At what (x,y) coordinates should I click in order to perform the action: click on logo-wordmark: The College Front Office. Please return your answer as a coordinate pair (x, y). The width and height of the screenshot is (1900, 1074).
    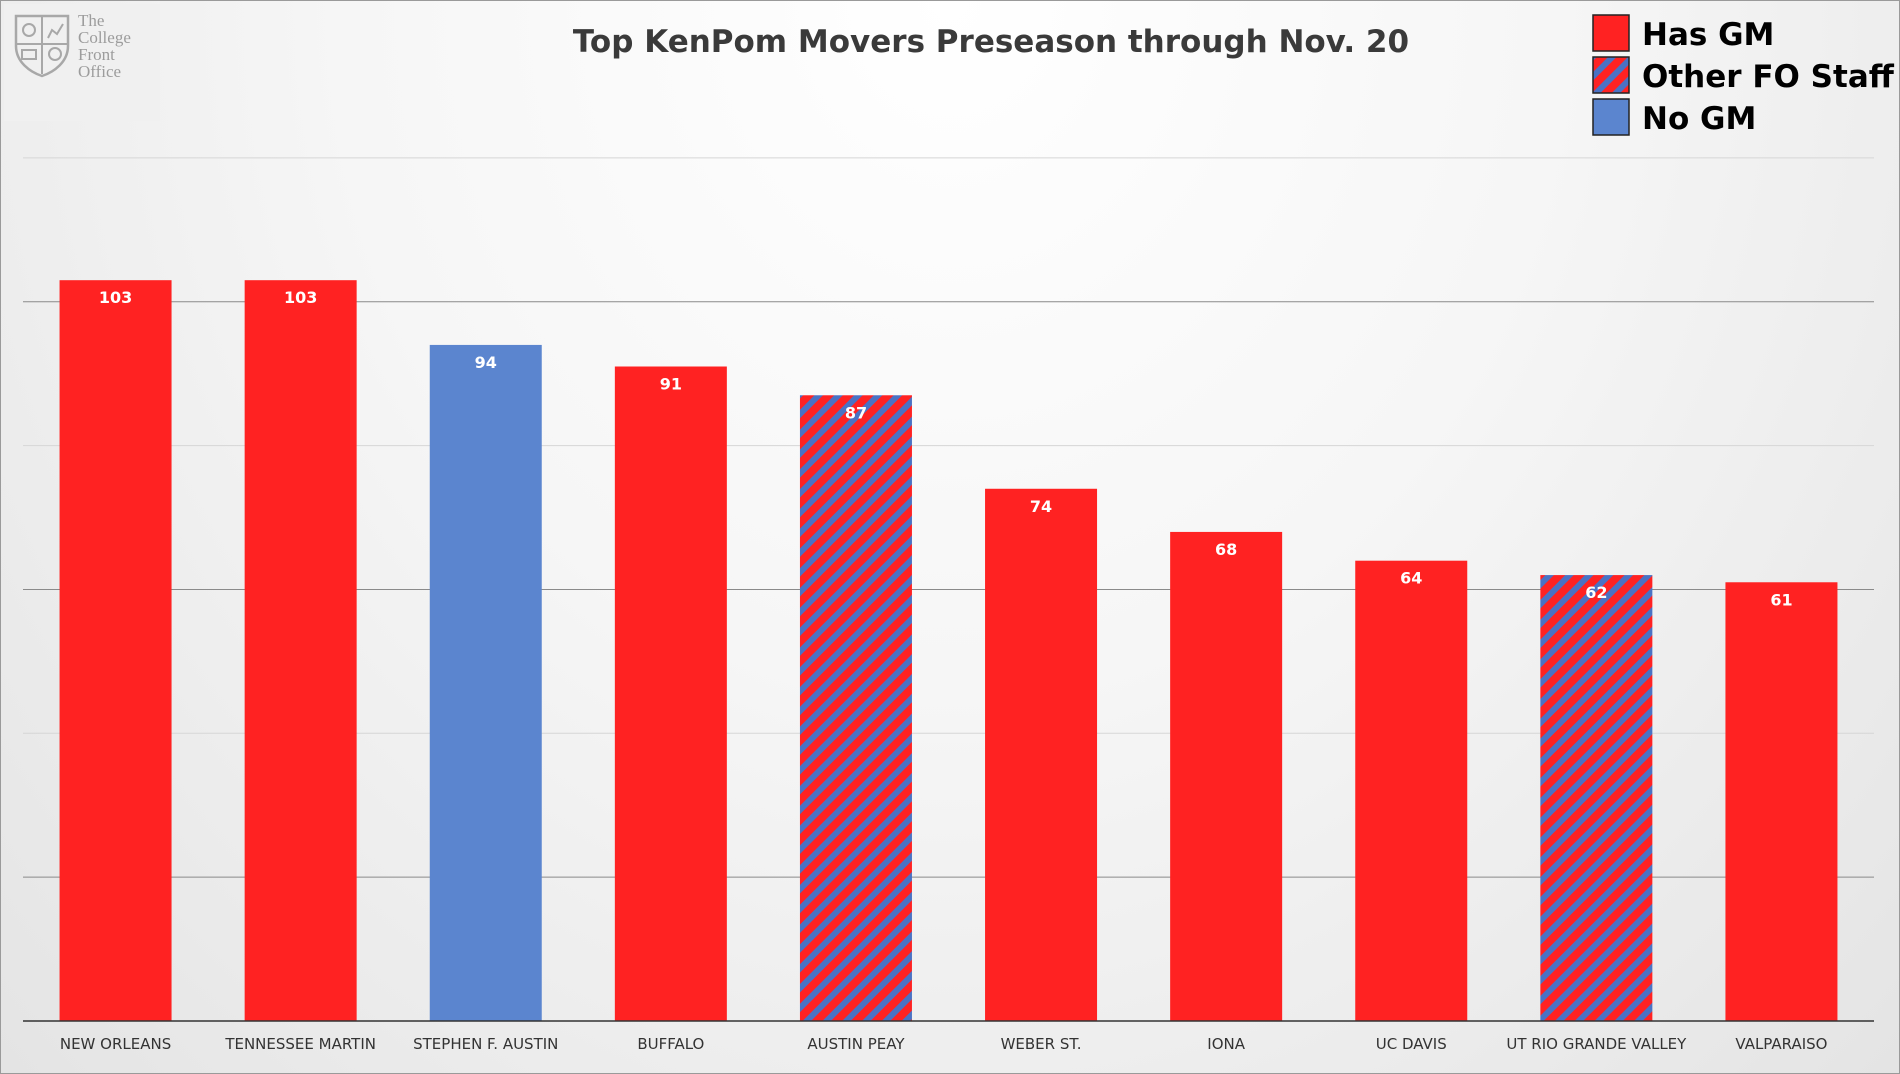
    Looking at the image, I should click on (118, 46).